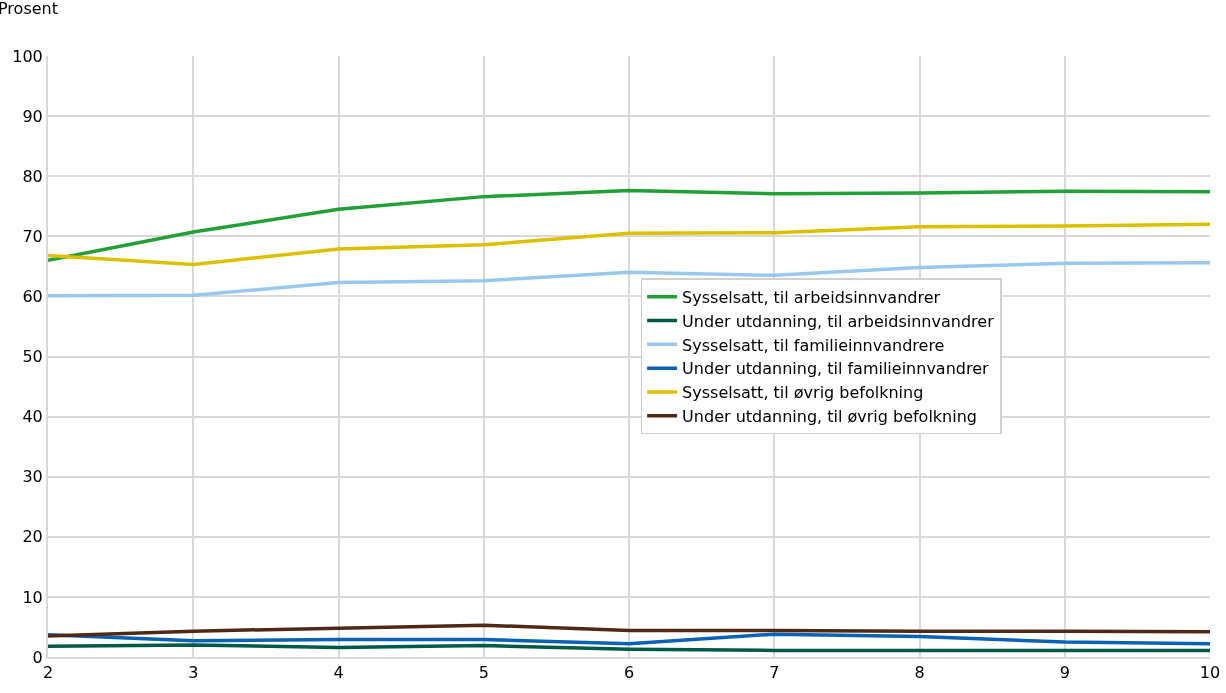 Image resolution: width=1226 pixels, height=693 pixels. Describe the element at coordinates (32, 597) in the screenshot. I see `y-tick-label: 10` at that location.